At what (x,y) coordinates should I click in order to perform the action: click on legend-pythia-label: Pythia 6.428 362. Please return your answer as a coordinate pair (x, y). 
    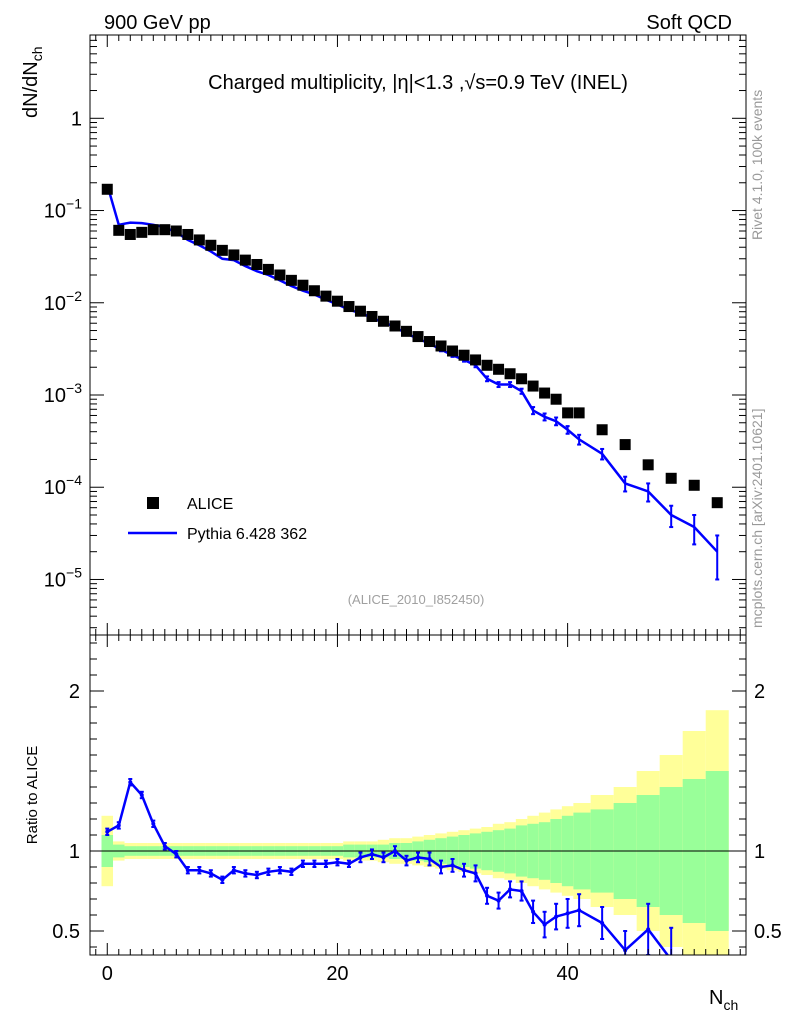
    Looking at the image, I should click on (247, 534).